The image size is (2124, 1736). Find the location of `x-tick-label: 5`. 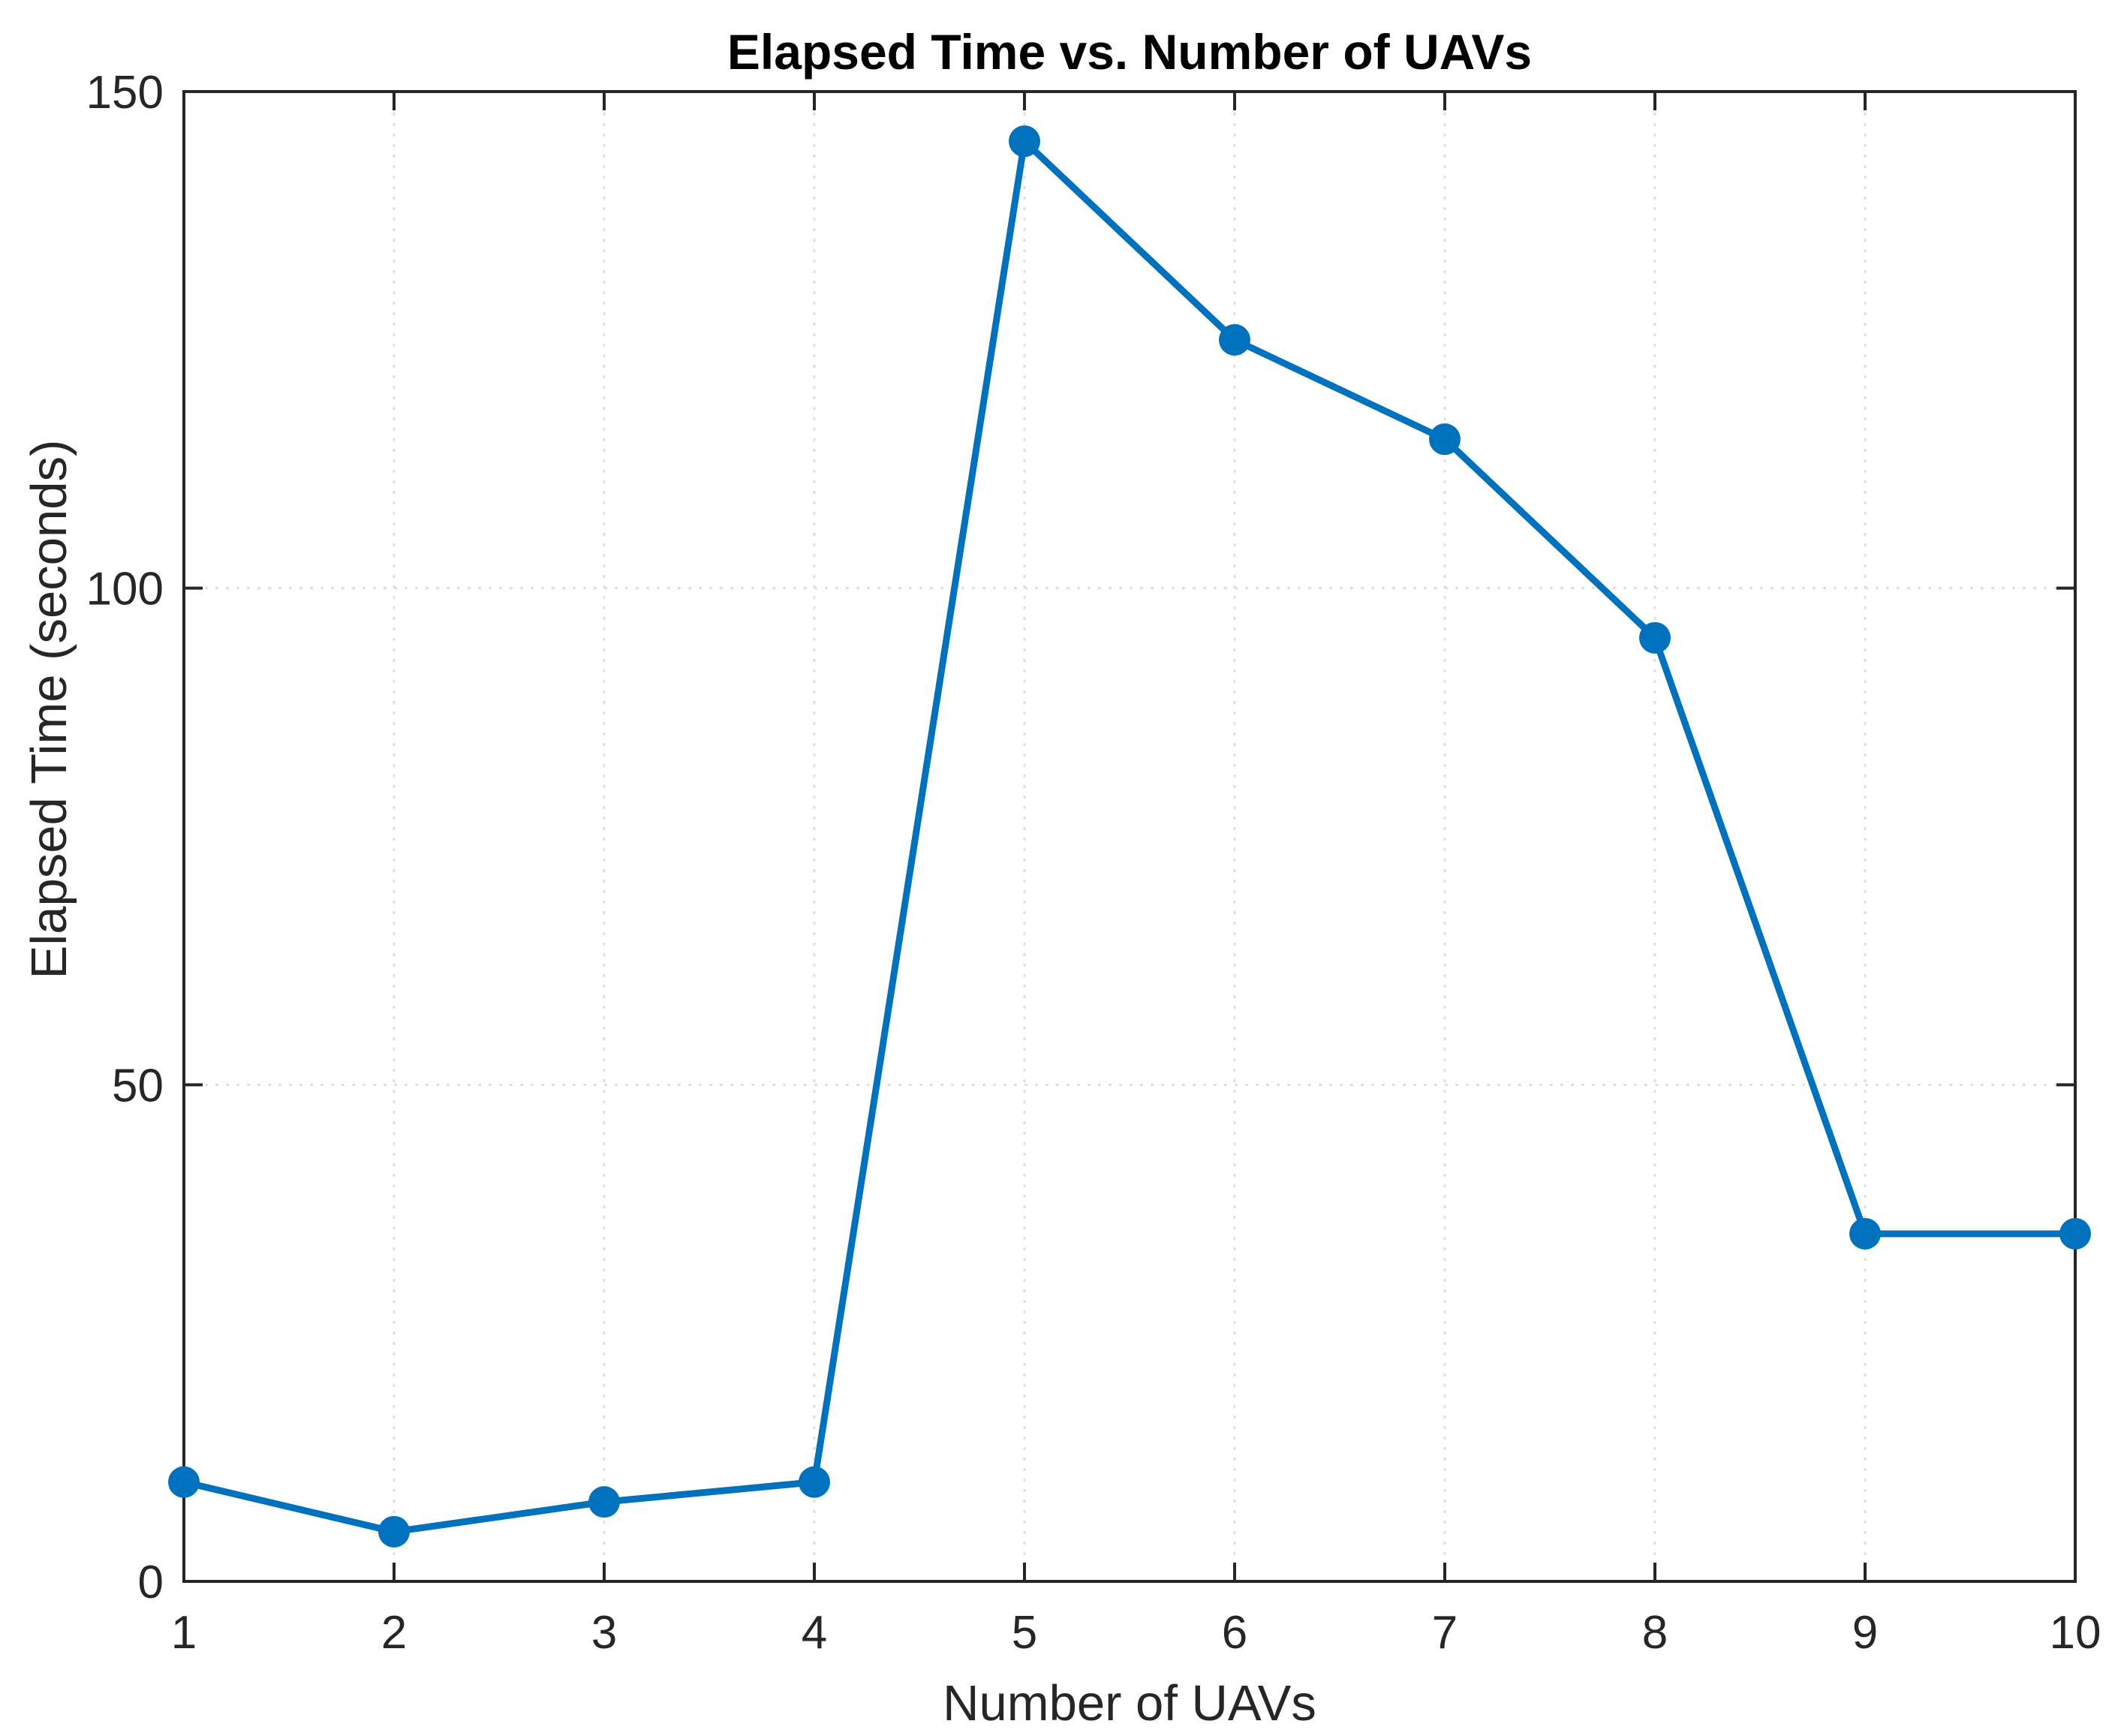

x-tick-label: 5 is located at coordinates (1024, 1633).